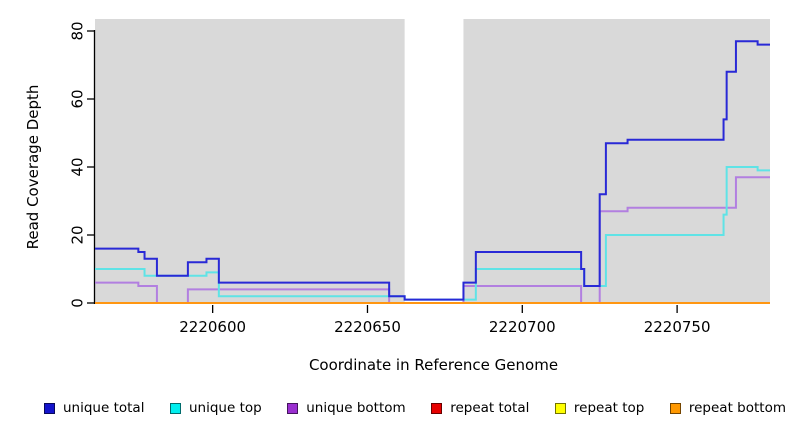 Image resolution: width=792 pixels, height=432 pixels. I want to click on legend-item-repeat-bottom: repeat bottom, so click(727, 408).